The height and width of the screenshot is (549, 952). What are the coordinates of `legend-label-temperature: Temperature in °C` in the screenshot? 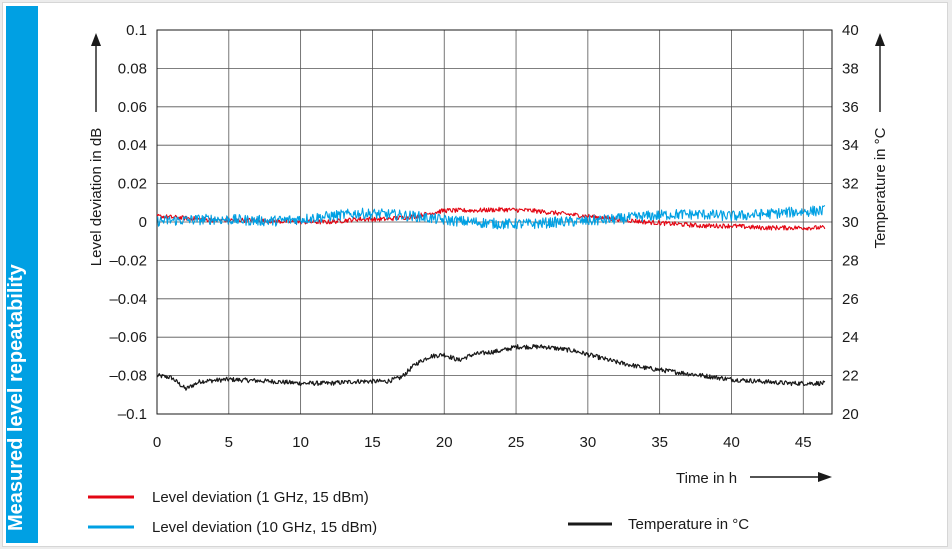 It's located at (688, 524).